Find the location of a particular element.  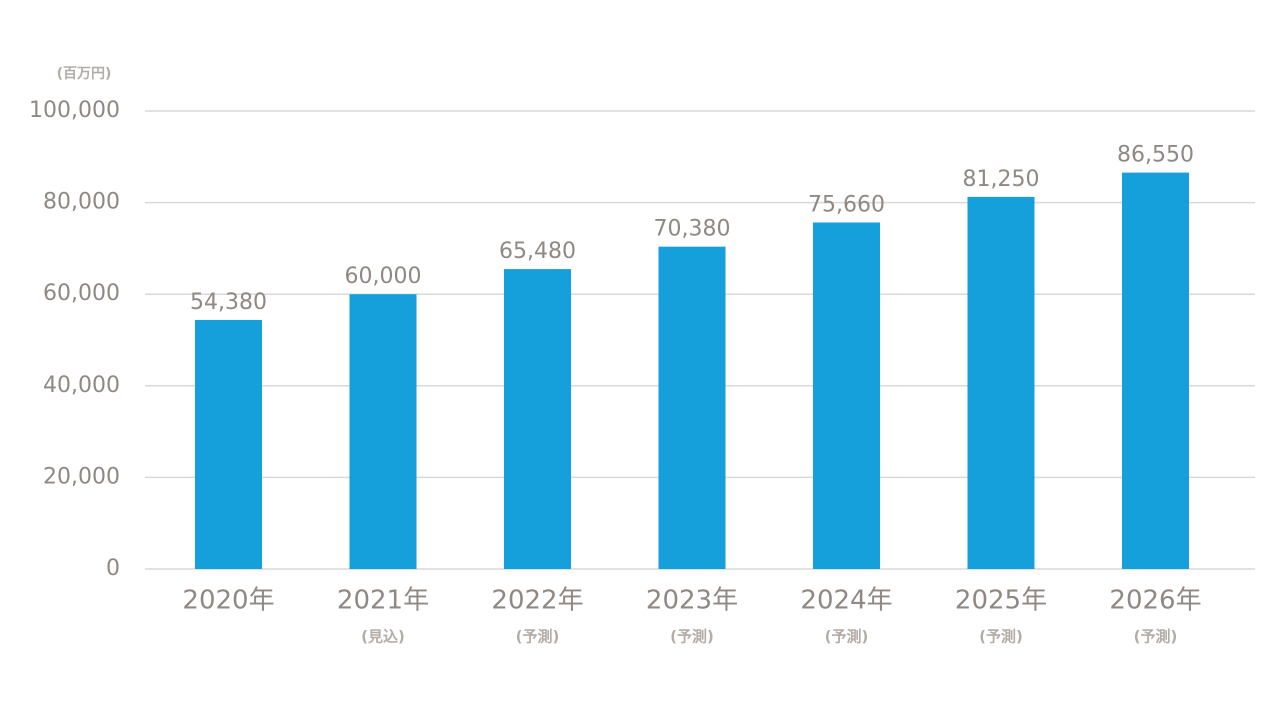

x-tick-label: 2020年 is located at coordinates (228, 601).